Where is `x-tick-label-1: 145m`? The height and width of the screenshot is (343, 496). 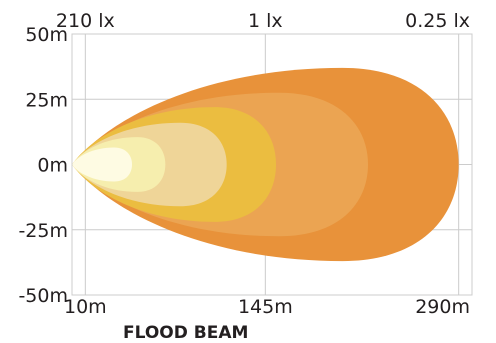
x-tick-label-1: 145m is located at coordinates (265, 307).